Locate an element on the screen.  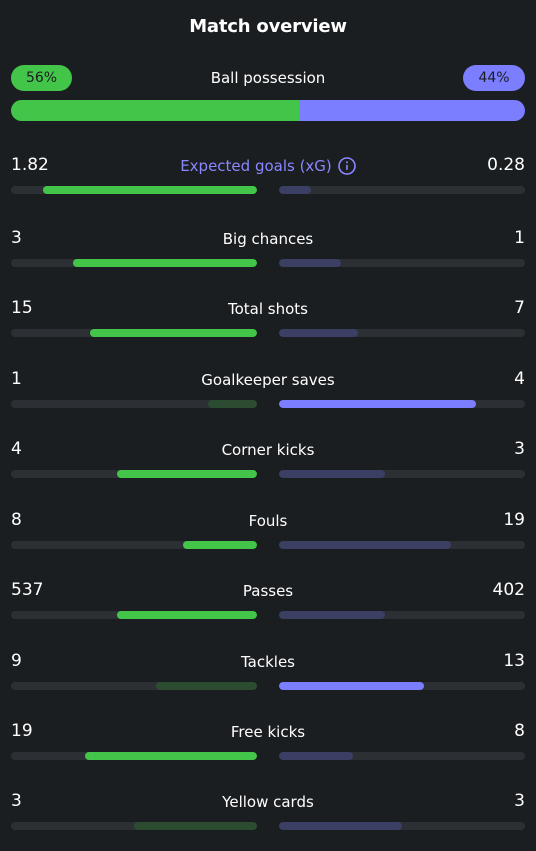
stat-label: Fouls is located at coordinates (268, 521).